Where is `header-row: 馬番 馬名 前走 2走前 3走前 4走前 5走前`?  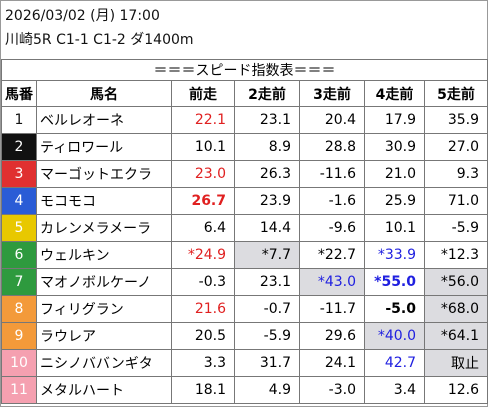
header-row: 馬番 馬名 前走 2走前 3走前 4走前 5走前 is located at coordinates (244, 93).